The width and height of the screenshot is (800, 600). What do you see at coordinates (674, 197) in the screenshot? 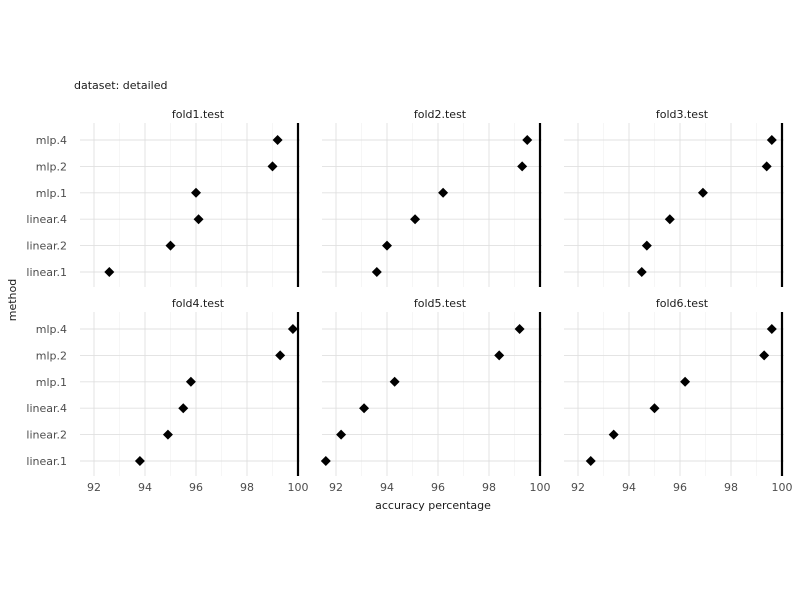
I see `facet-panel: fold3.test` at bounding box center [674, 197].